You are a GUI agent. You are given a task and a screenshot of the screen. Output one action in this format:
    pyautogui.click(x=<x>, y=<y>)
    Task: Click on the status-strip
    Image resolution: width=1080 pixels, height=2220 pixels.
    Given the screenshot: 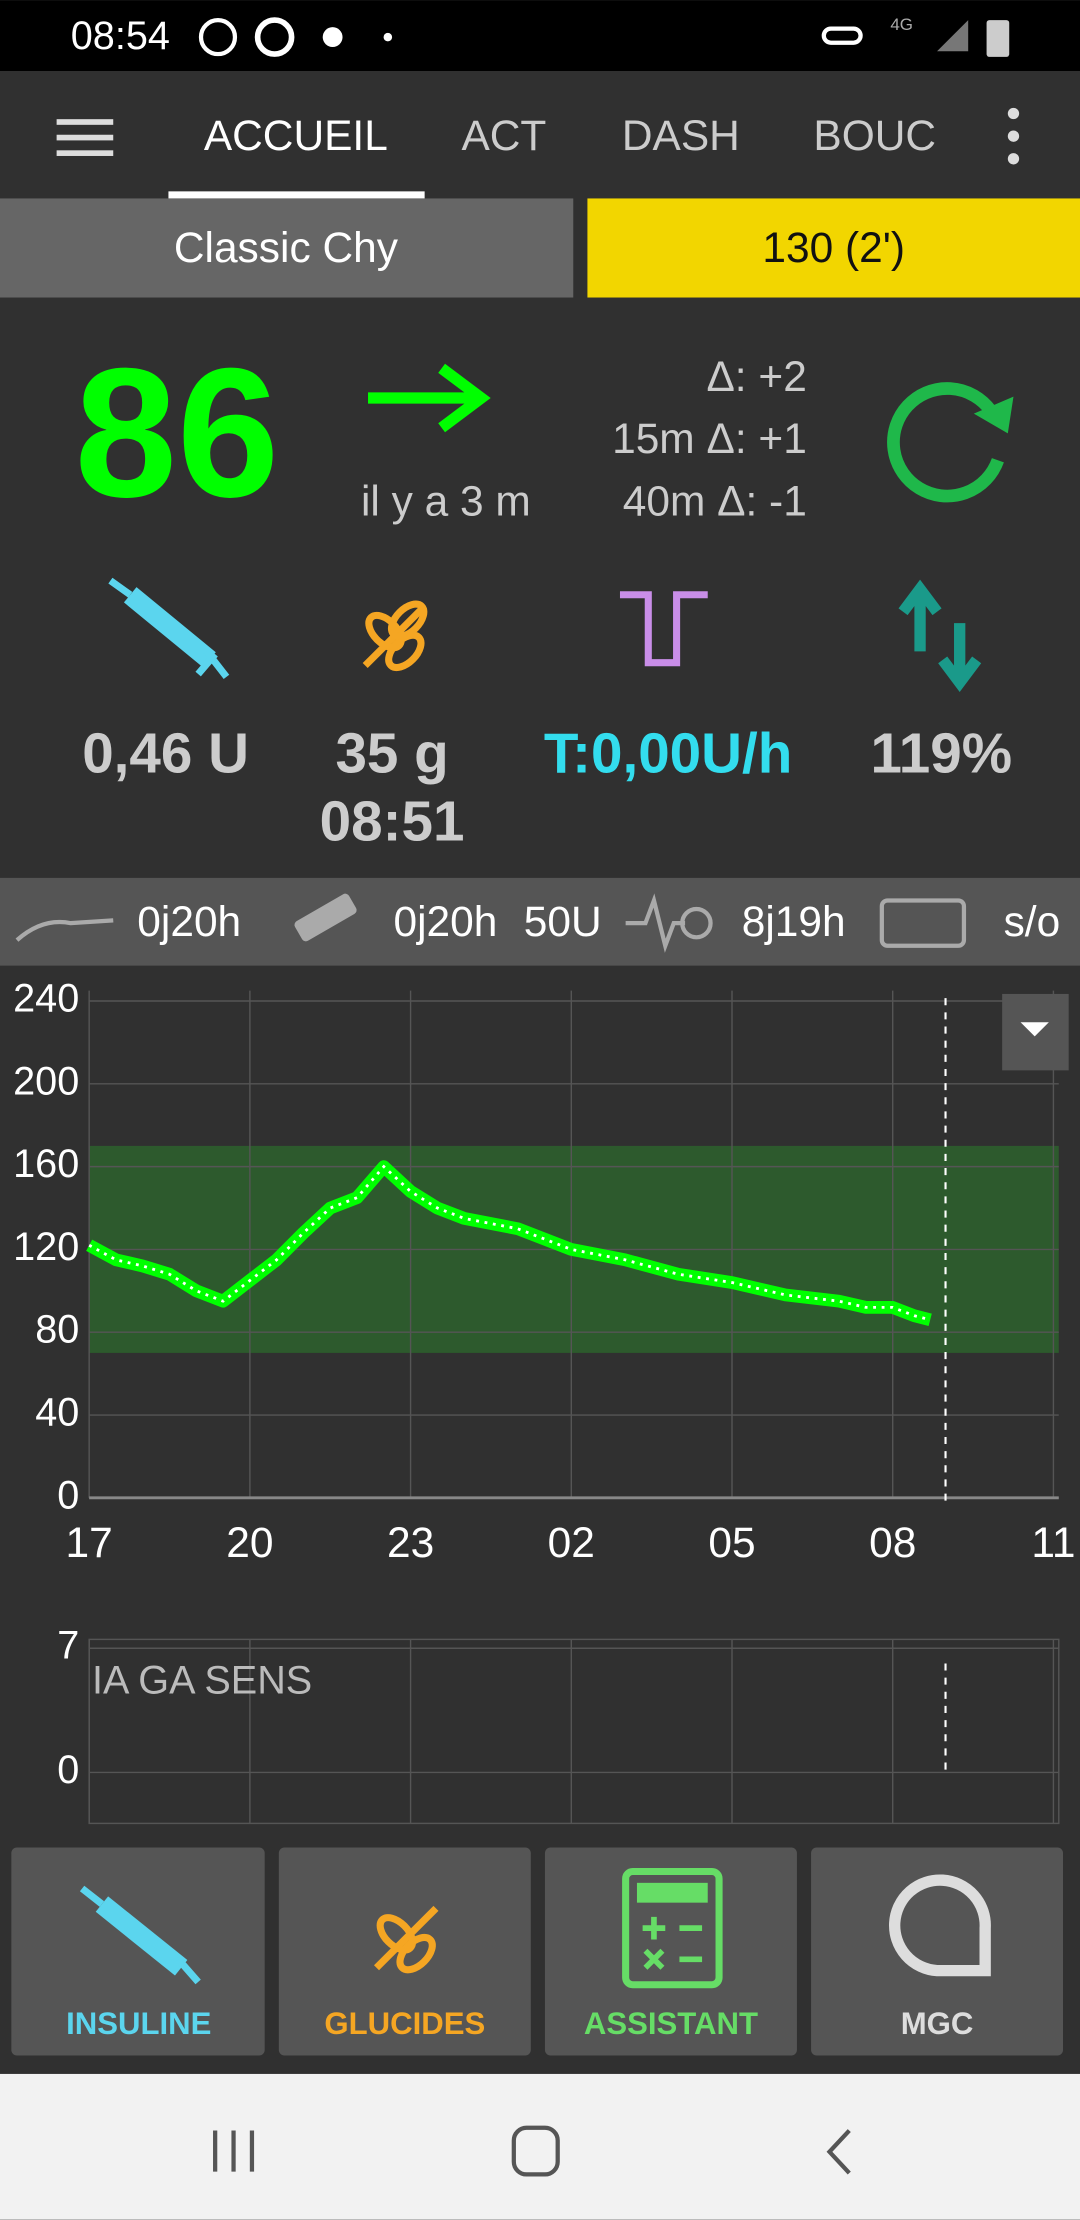 What is the action you would take?
    pyautogui.click(x=540, y=921)
    